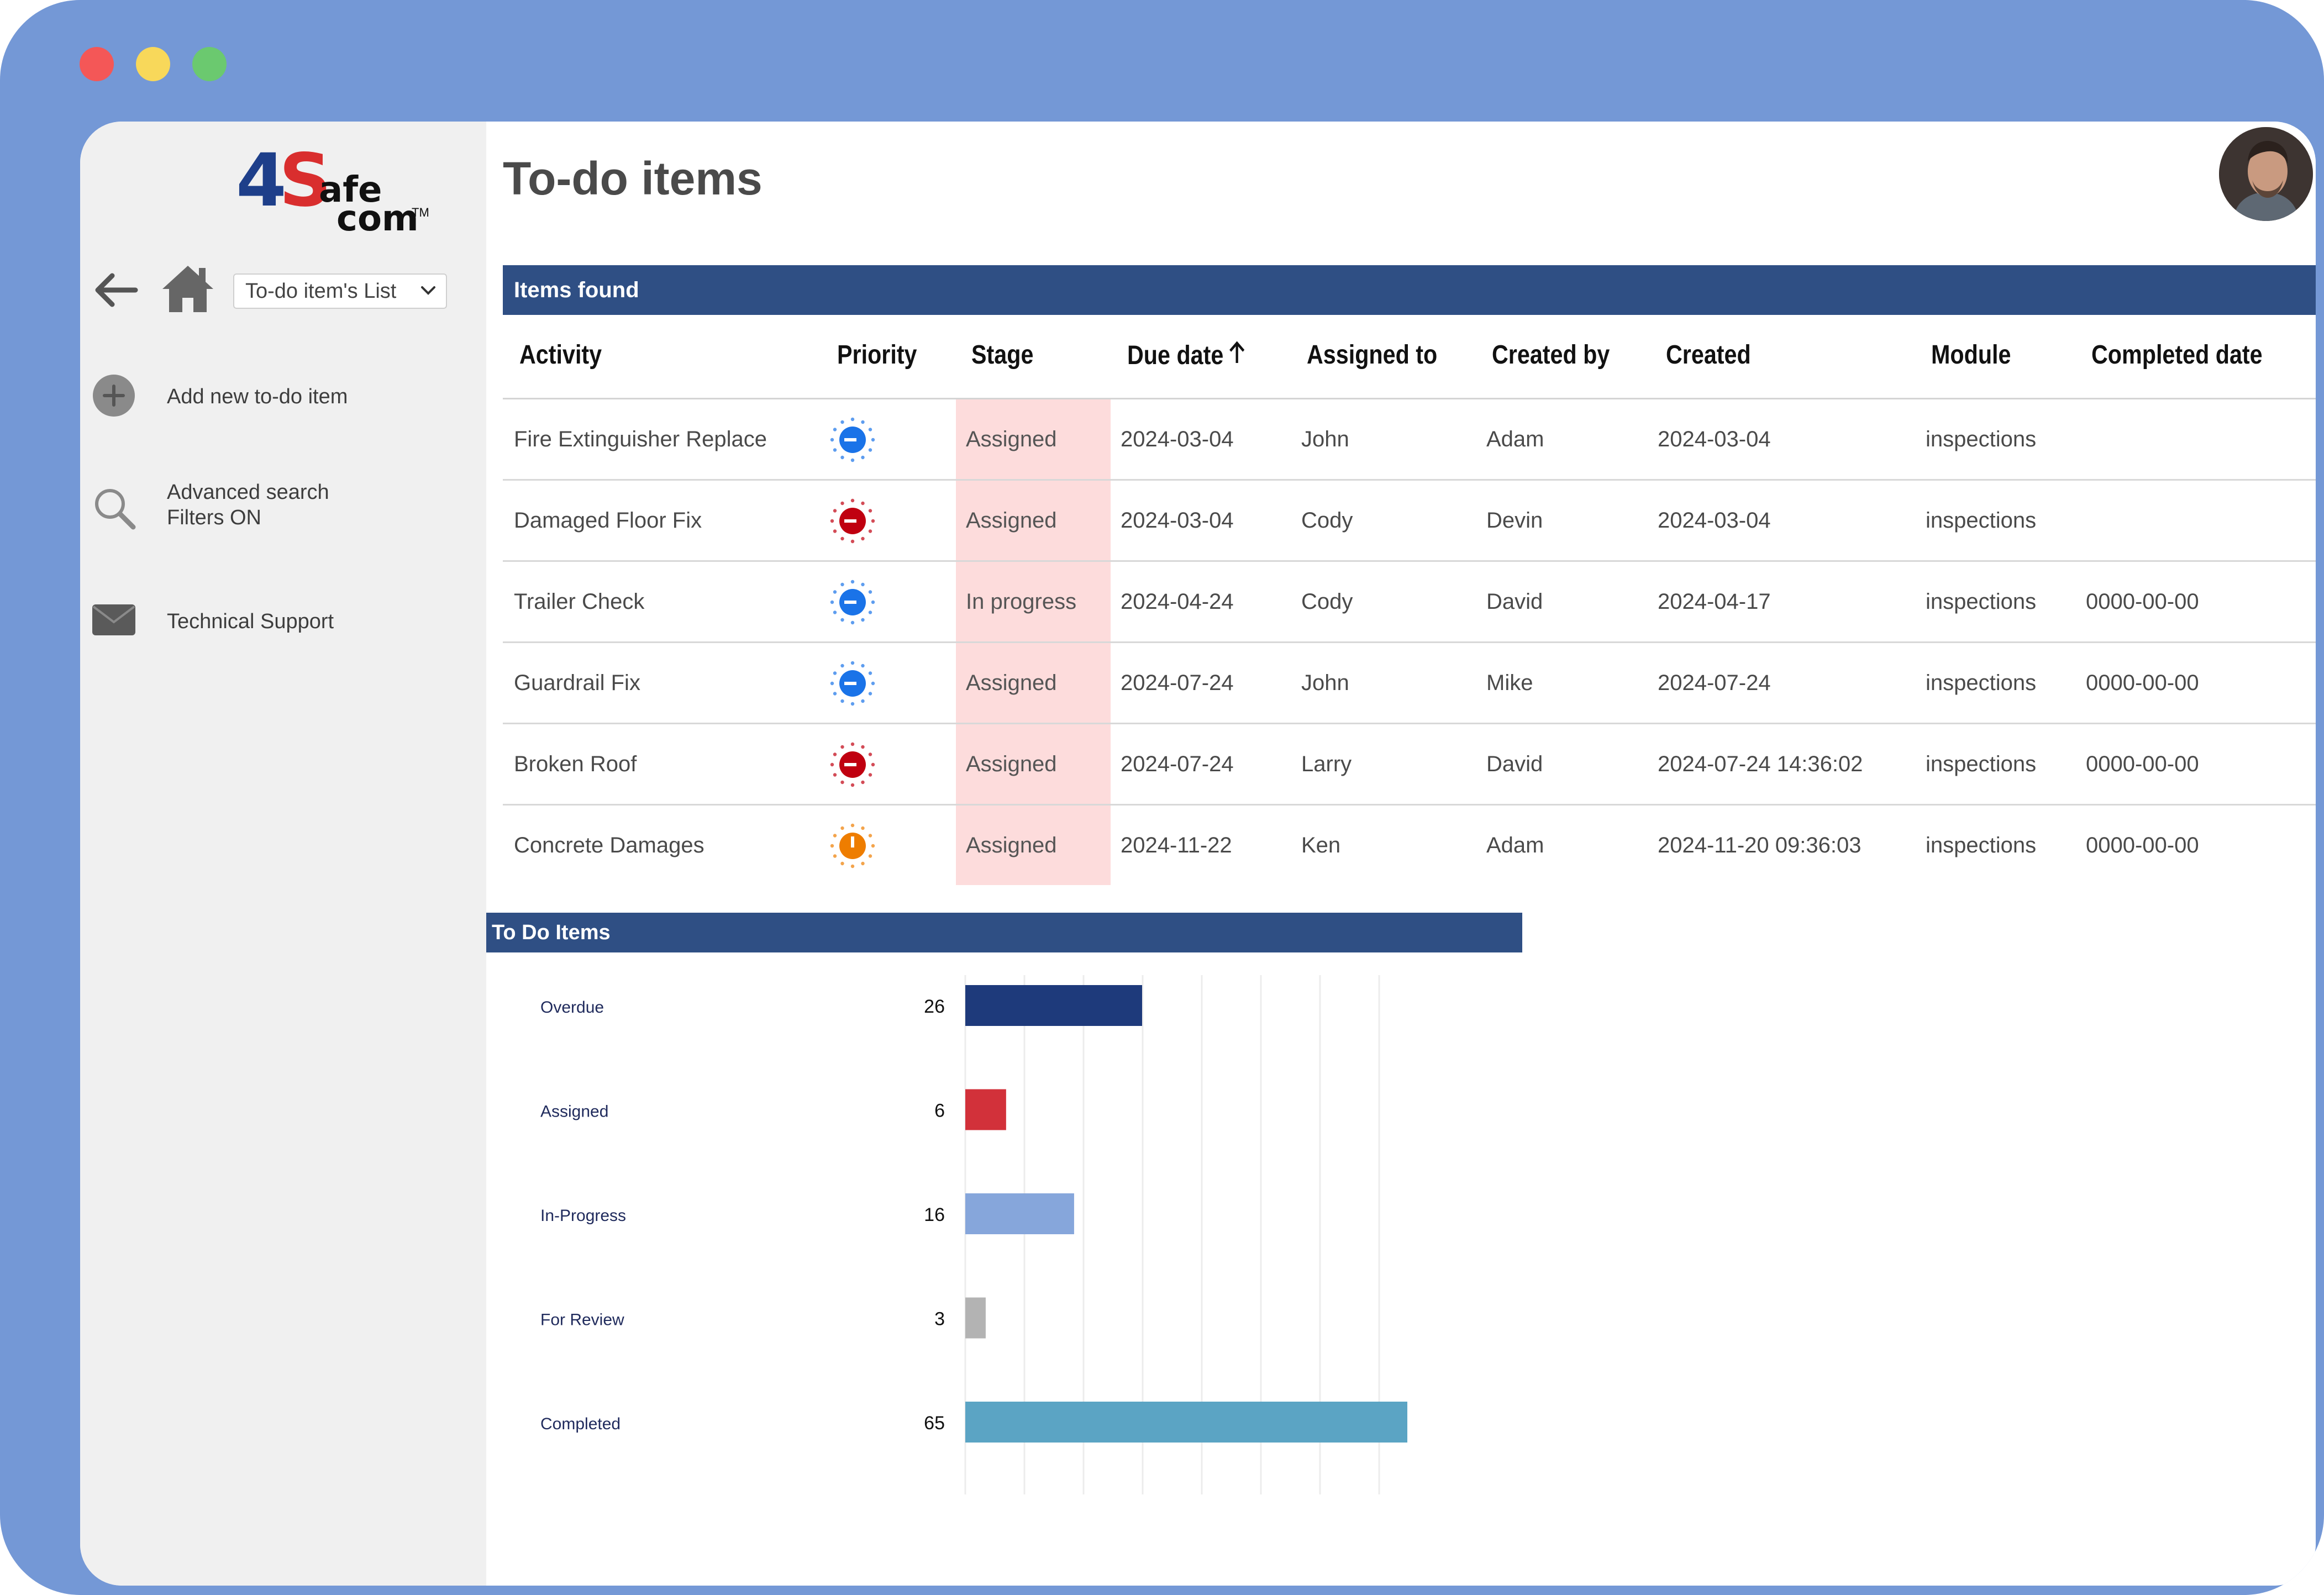 The width and height of the screenshot is (2324, 1595). I want to click on cell-created: 2024-04-17, so click(1714, 601).